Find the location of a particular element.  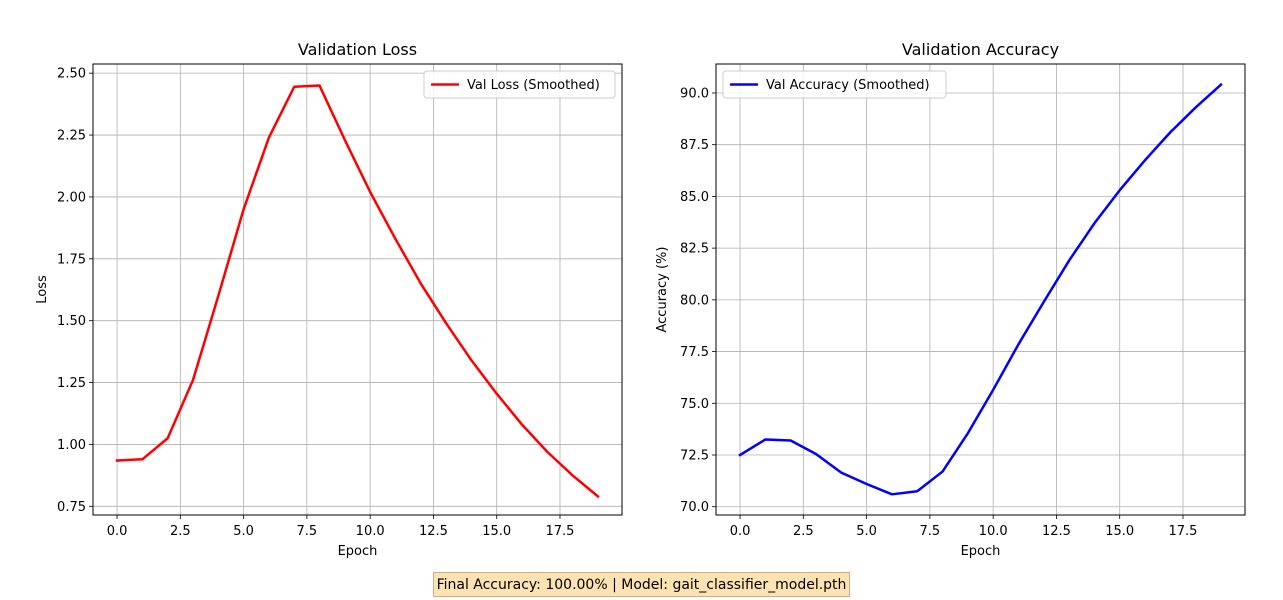

y-axis-label: Loss is located at coordinates (42, 289).